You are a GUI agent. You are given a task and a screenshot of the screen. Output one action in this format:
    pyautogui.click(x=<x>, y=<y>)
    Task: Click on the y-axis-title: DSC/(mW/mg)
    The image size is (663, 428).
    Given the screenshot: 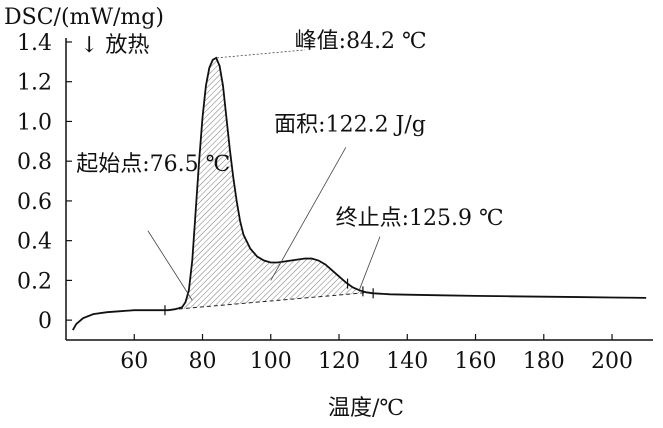 What is the action you would take?
    pyautogui.click(x=84, y=17)
    